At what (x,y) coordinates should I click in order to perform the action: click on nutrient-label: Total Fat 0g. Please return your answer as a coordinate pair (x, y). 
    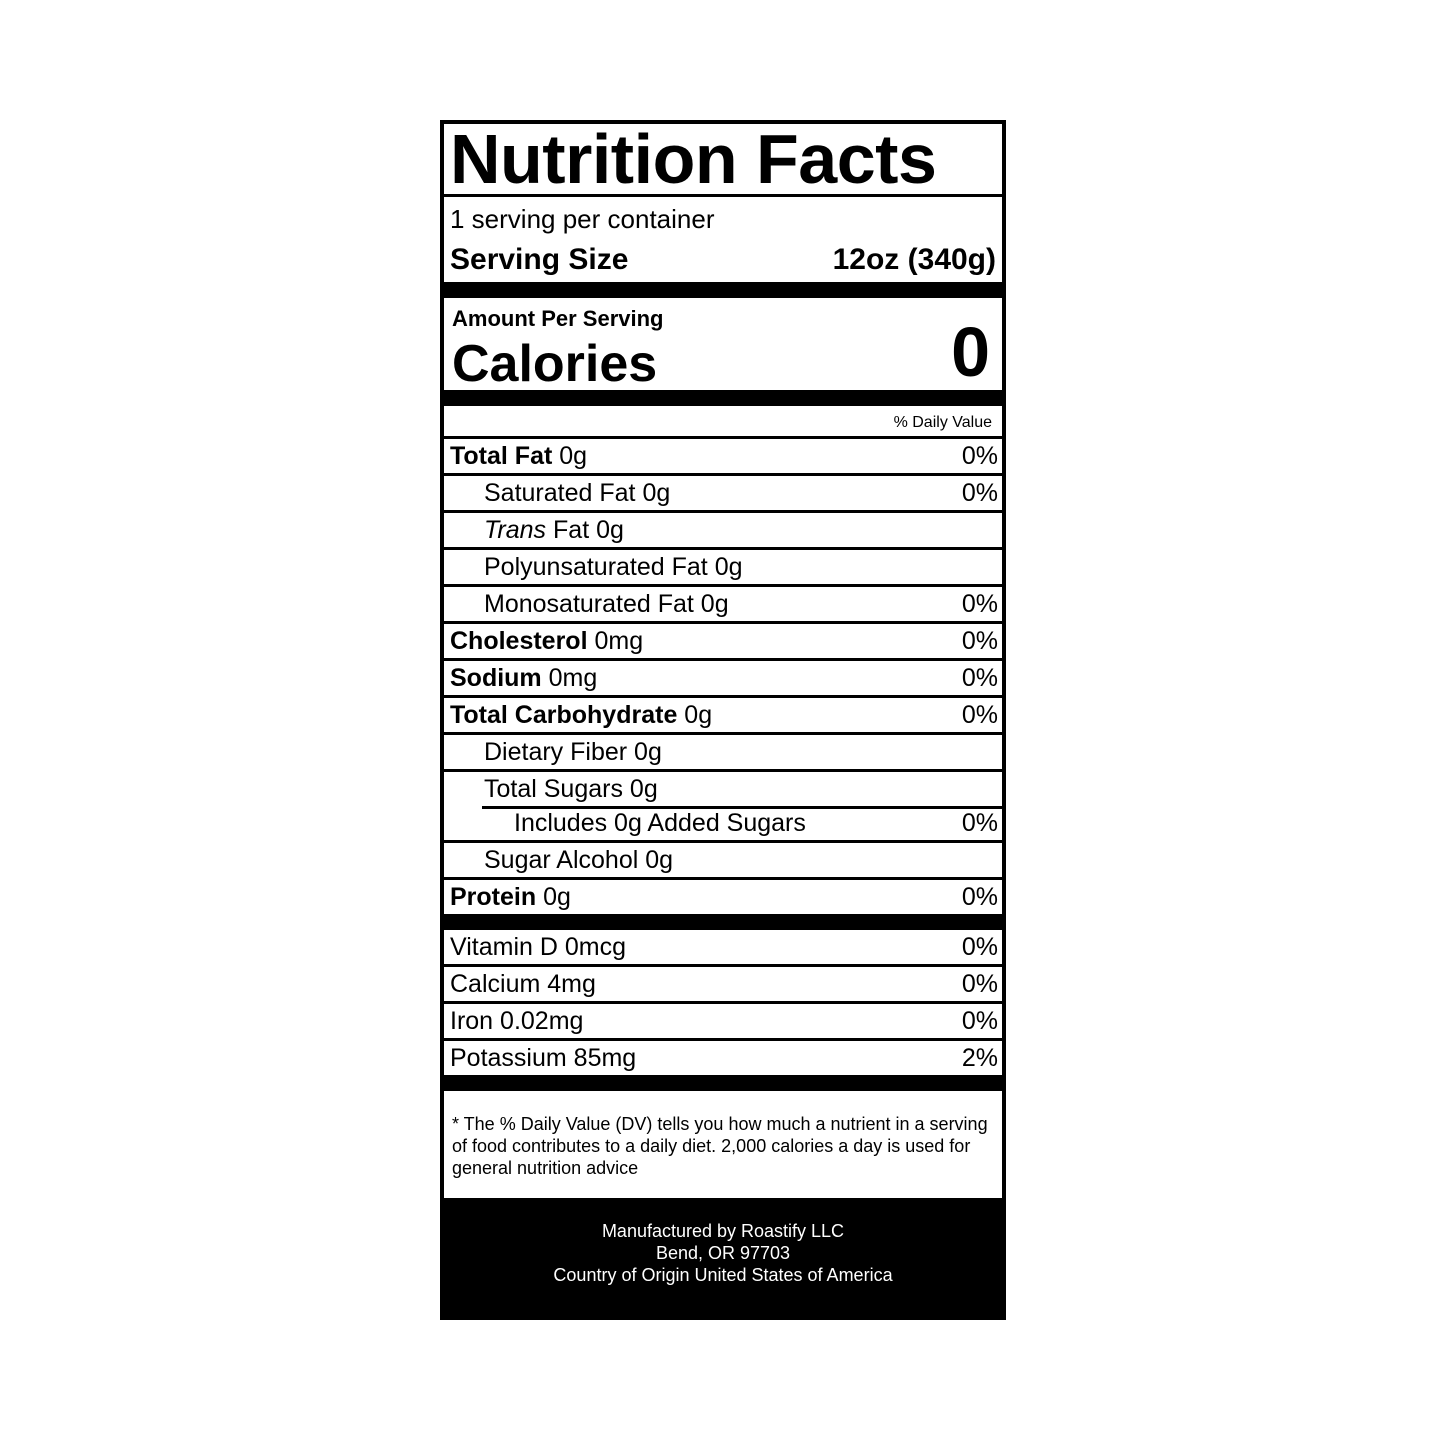
    Looking at the image, I should click on (706, 456).